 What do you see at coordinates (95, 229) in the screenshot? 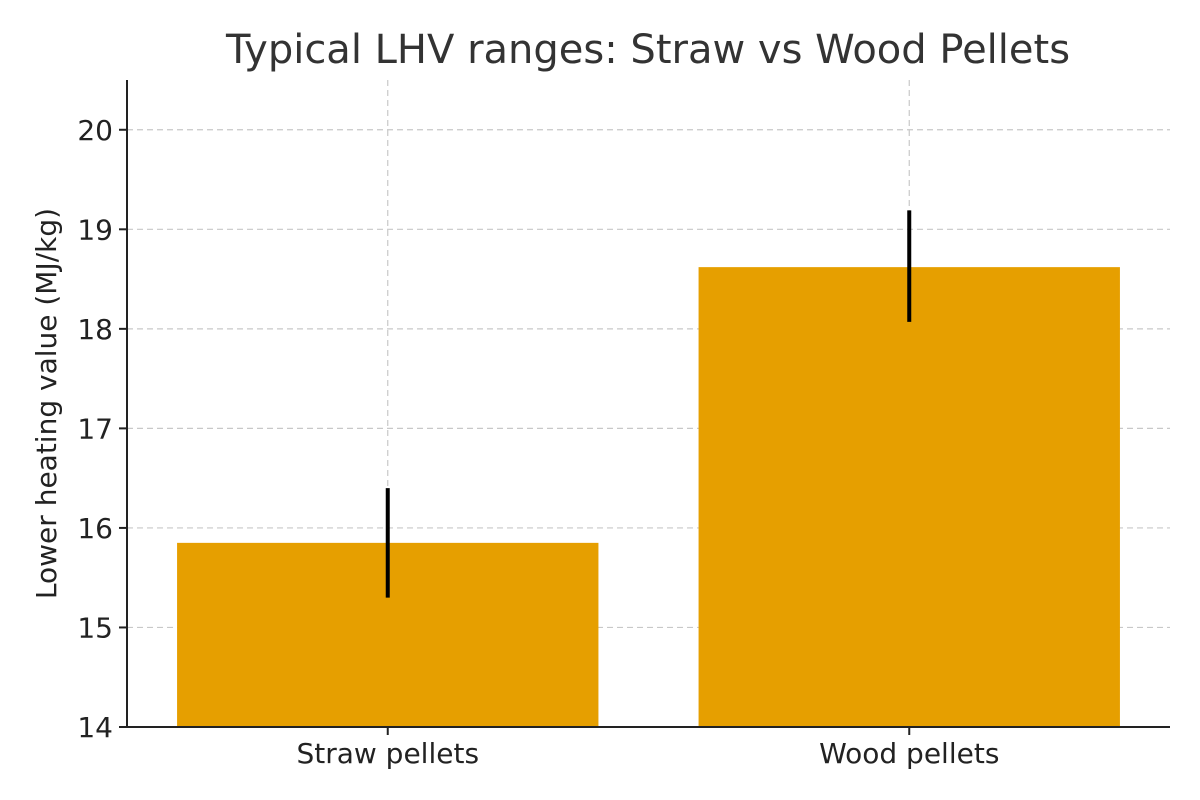
I see `y-tick-label: 19` at bounding box center [95, 229].